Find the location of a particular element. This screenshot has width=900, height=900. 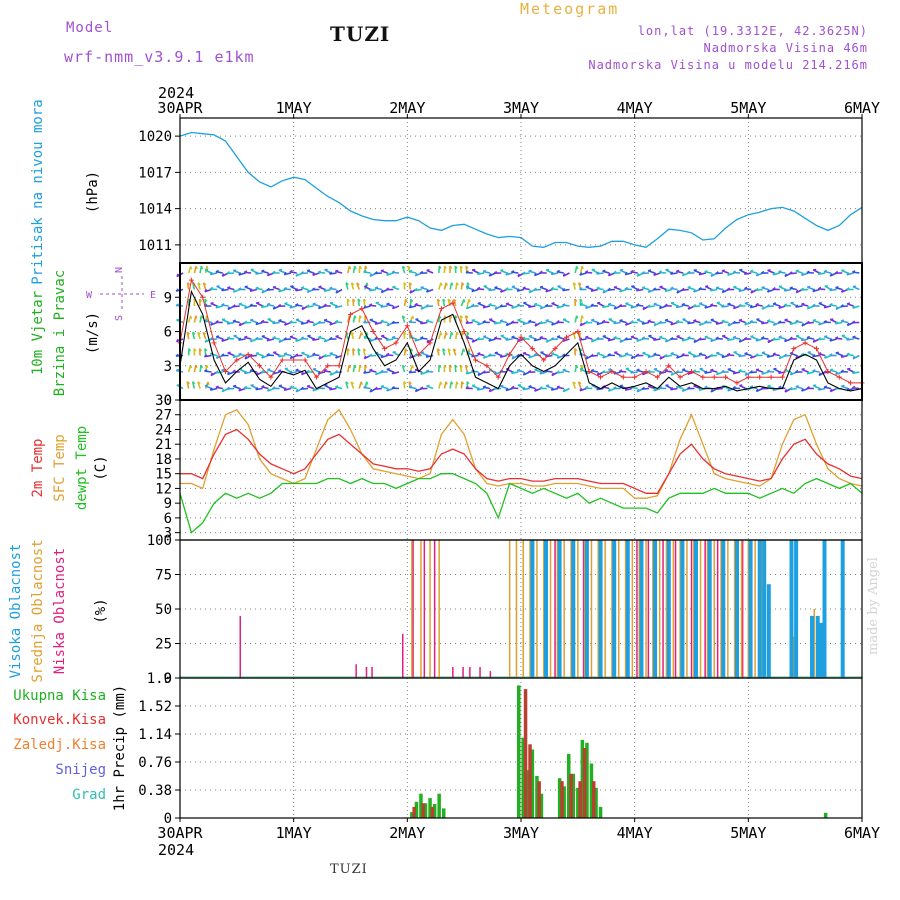

precip-frozen-label: Zaledj.Kisa is located at coordinates (59, 745).